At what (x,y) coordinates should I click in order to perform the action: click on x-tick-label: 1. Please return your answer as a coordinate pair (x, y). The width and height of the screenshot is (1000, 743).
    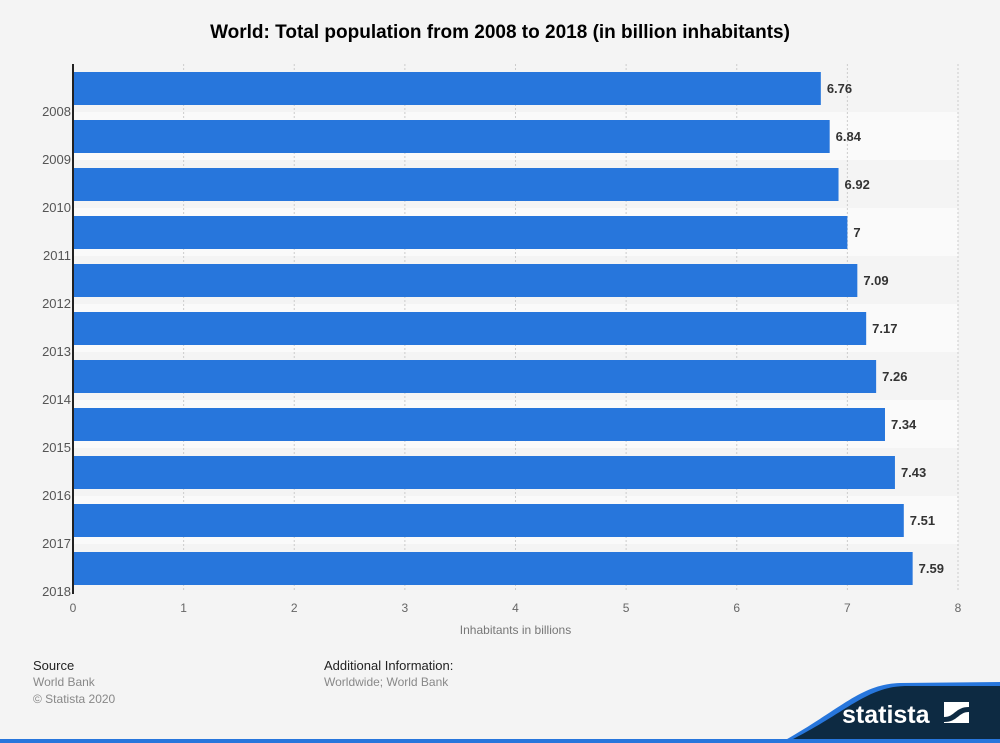
    Looking at the image, I should click on (183, 608).